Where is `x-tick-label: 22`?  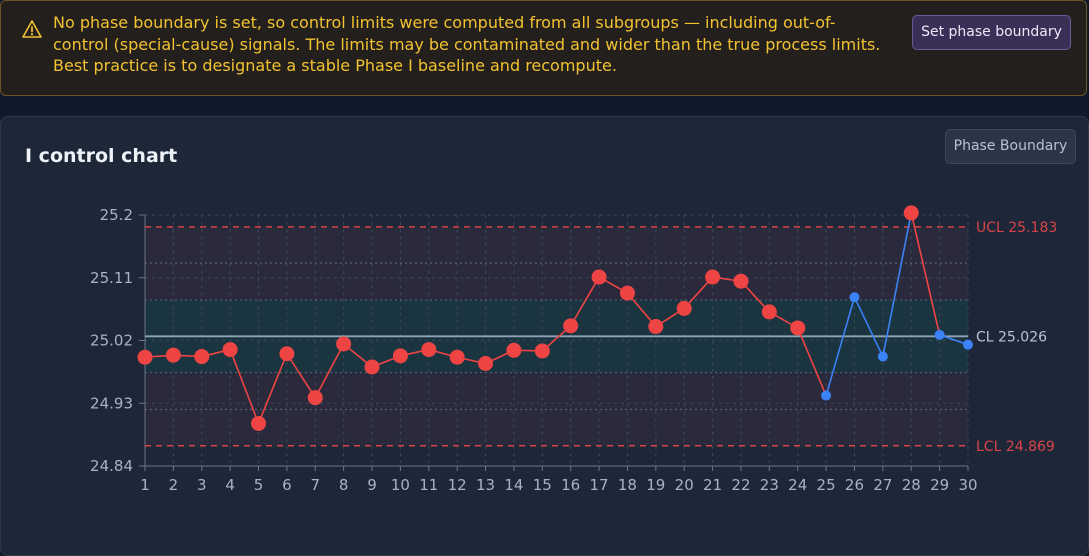 x-tick-label: 22 is located at coordinates (740, 485).